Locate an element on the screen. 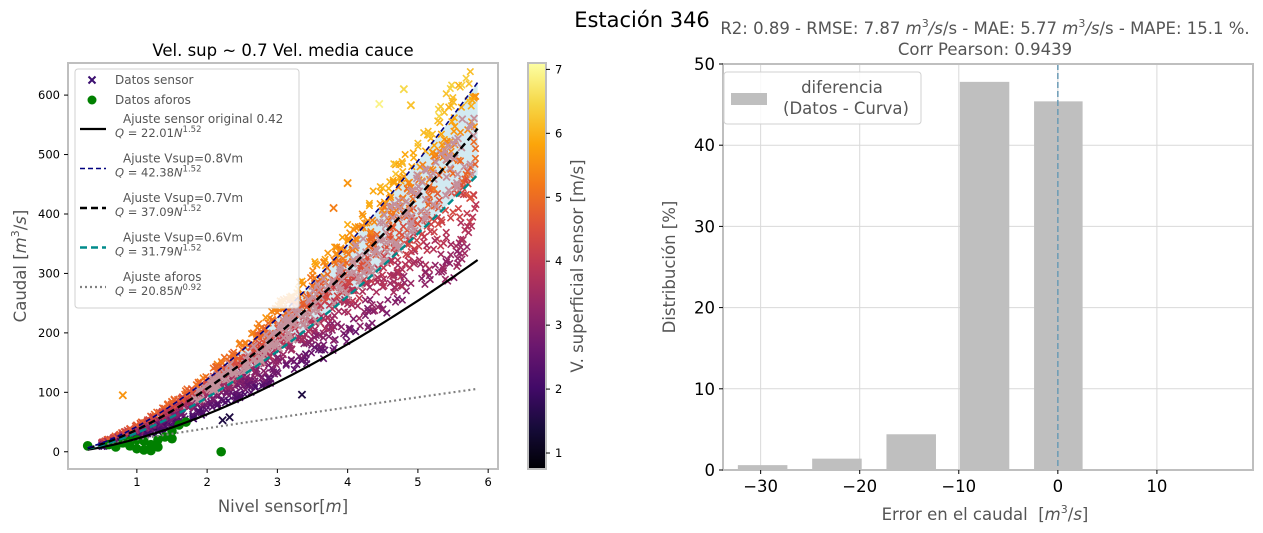 Image resolution: width=1263 pixels, height=533 pixels. left-x-tick-label: 2 is located at coordinates (206, 482).